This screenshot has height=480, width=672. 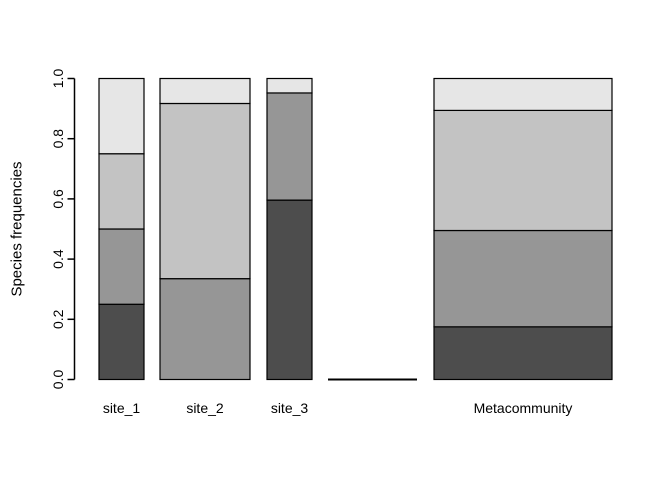 What do you see at coordinates (58, 380) in the screenshot?
I see `y-tick-label: 0.0` at bounding box center [58, 380].